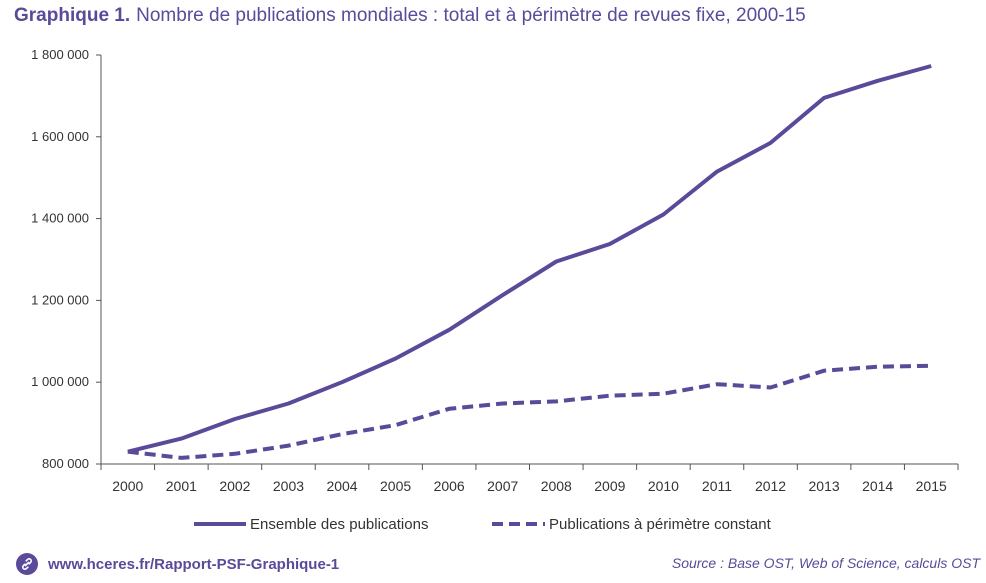 The image size is (986, 583). What do you see at coordinates (660, 524) in the screenshot?
I see `legend-label-2: Publications à périmètre constant` at bounding box center [660, 524].